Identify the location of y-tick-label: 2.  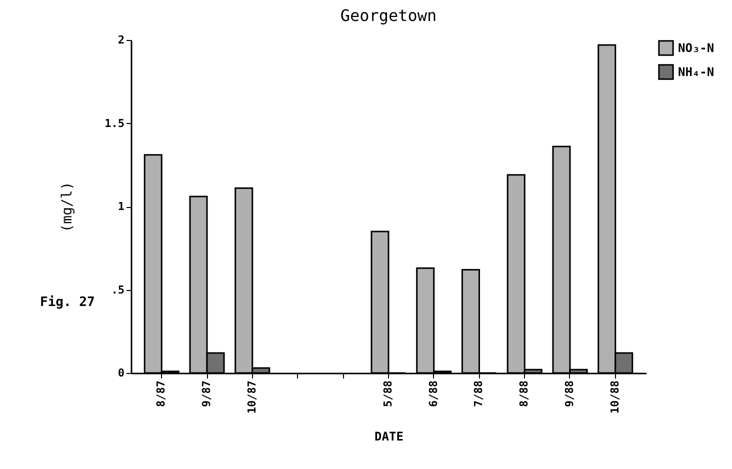
(121, 40).